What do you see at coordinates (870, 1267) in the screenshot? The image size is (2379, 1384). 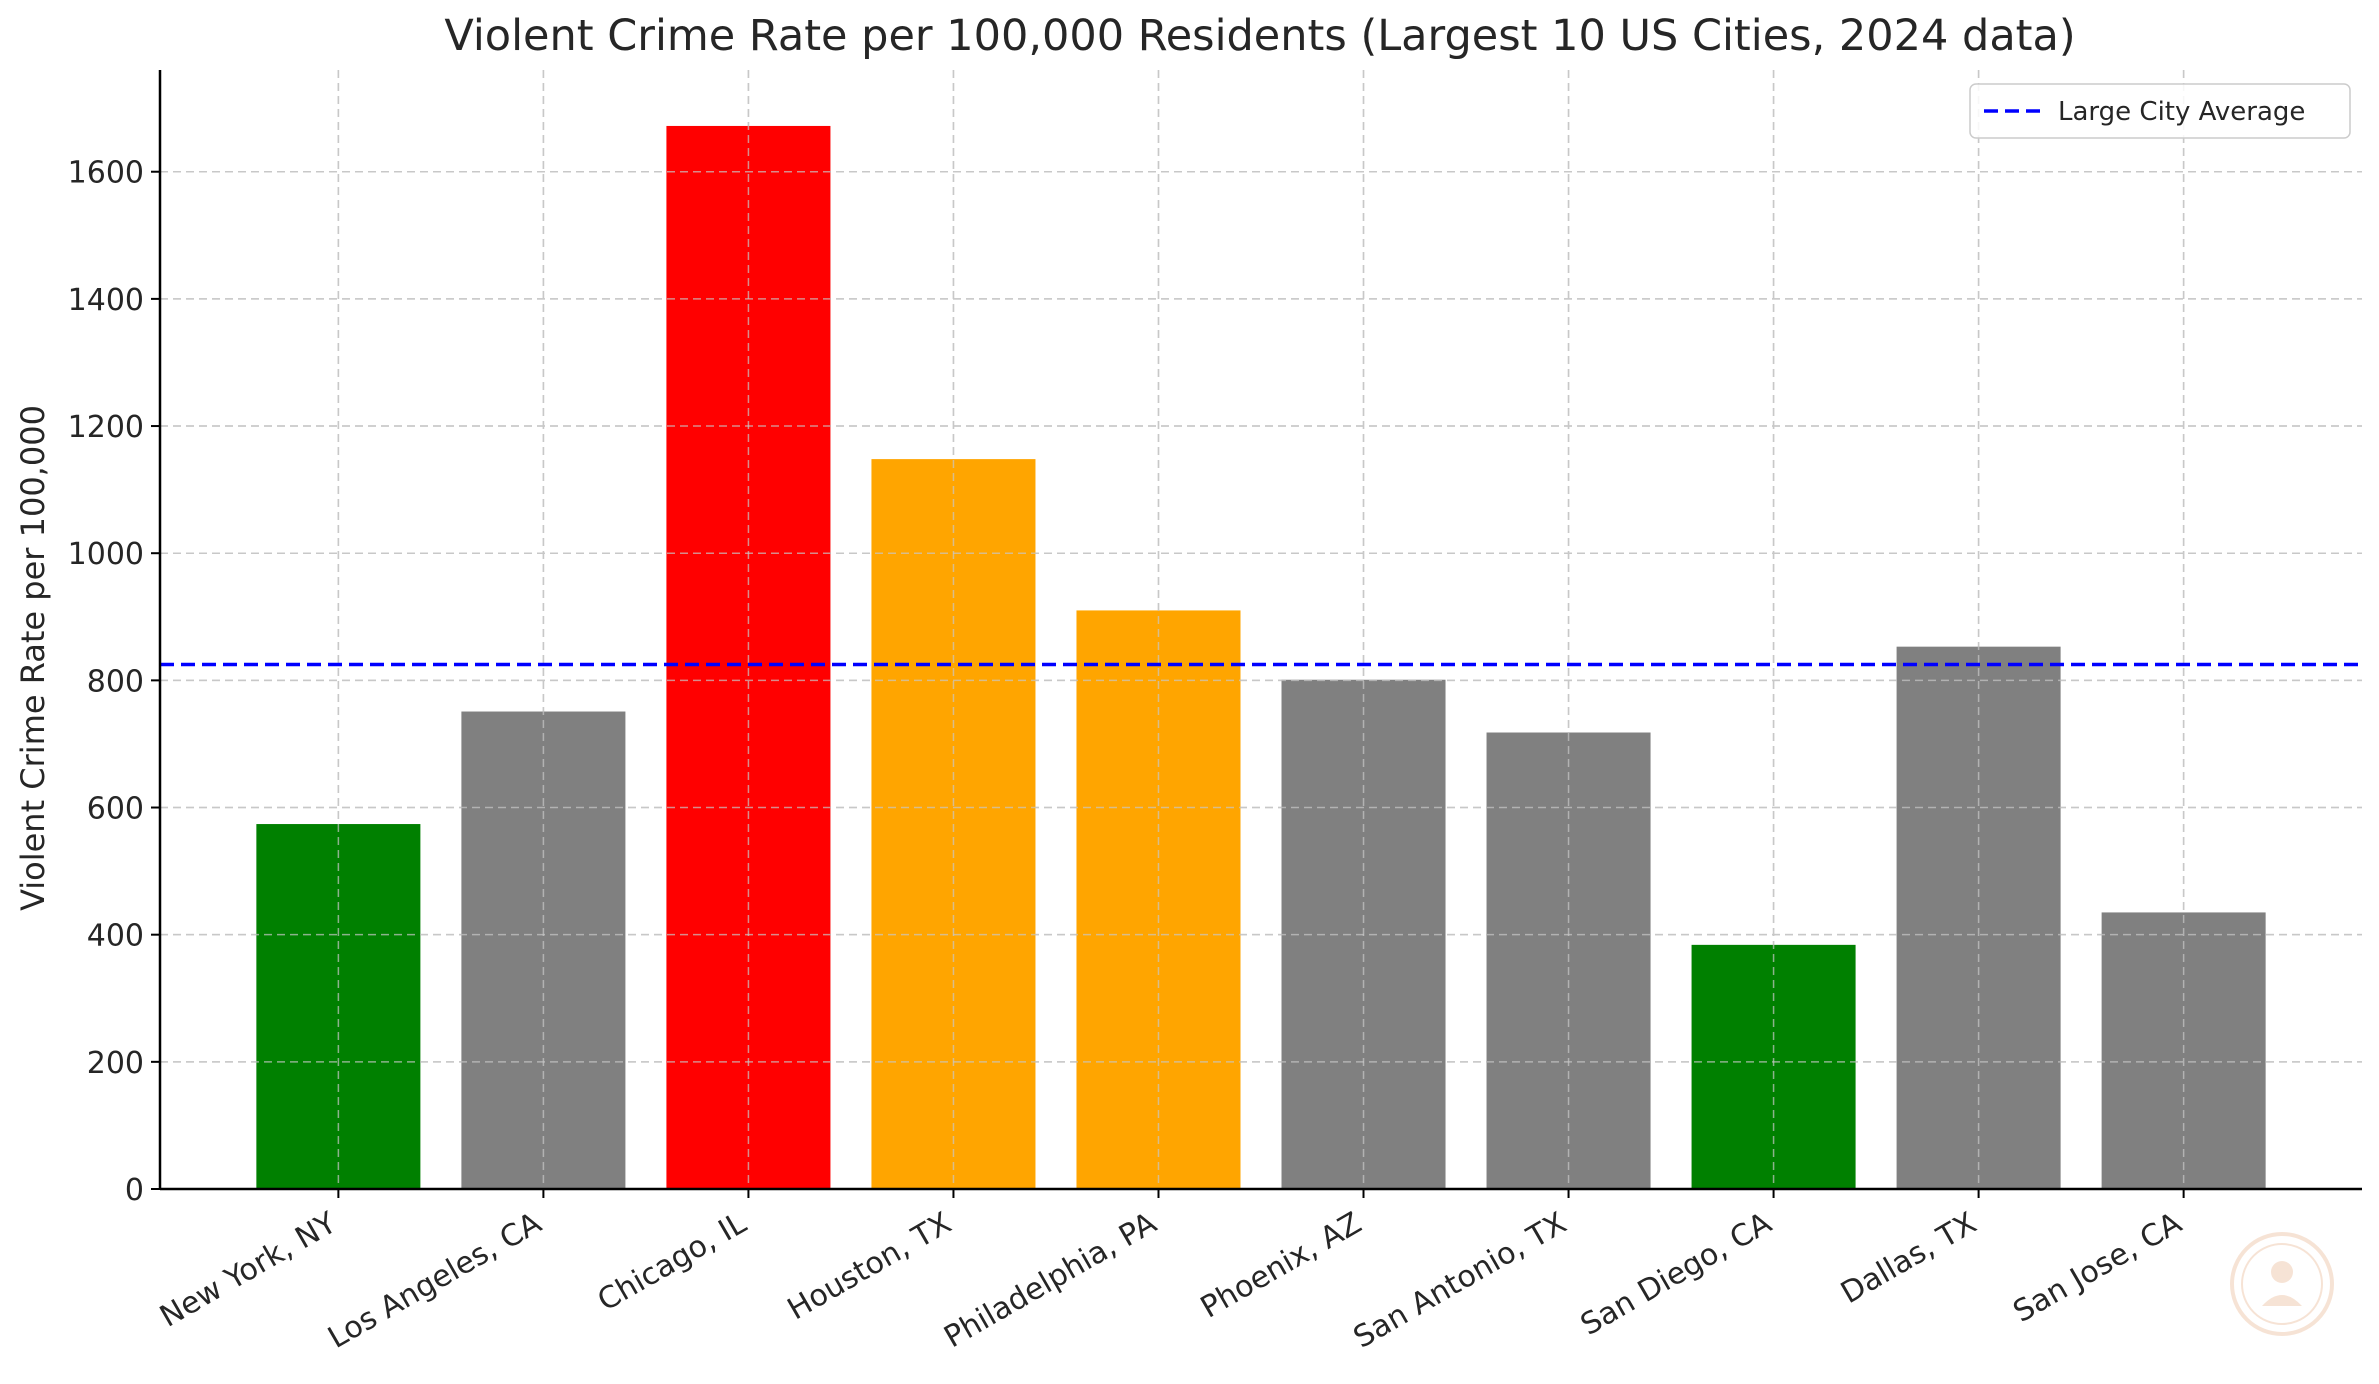 I see `x-tick-label: Houston, TX` at bounding box center [870, 1267].